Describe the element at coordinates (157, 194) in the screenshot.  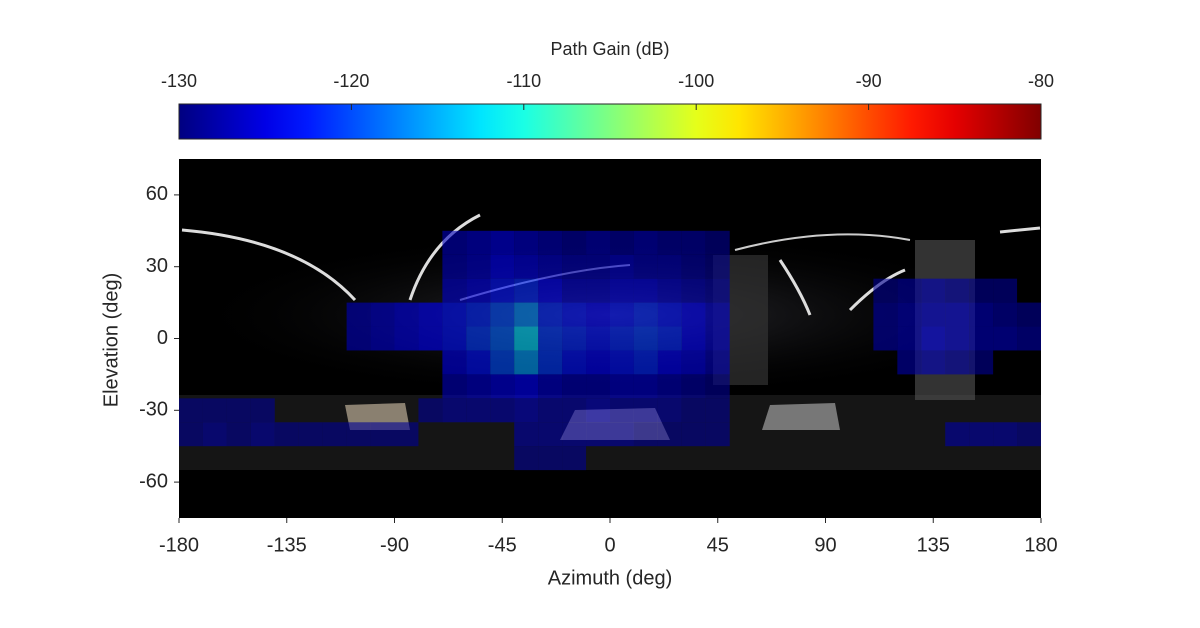
I see `y-tick-label: 60` at that location.